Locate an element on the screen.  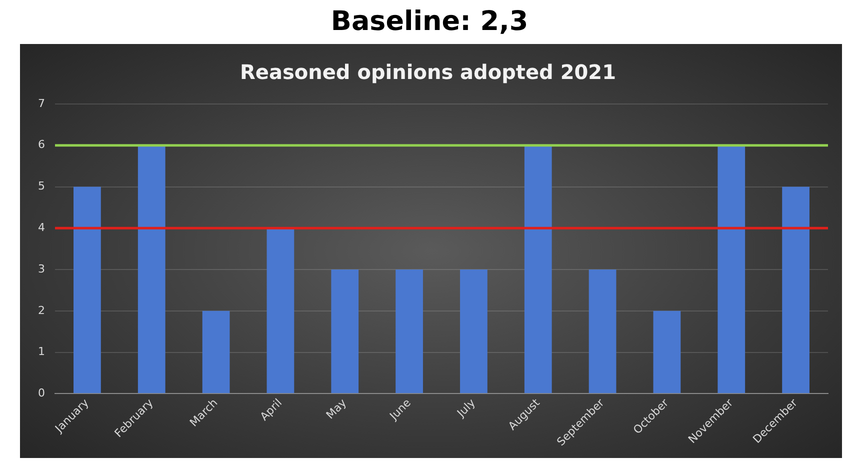
chart-title: Reasoned opinions adopted 2021 is located at coordinates (428, 72).